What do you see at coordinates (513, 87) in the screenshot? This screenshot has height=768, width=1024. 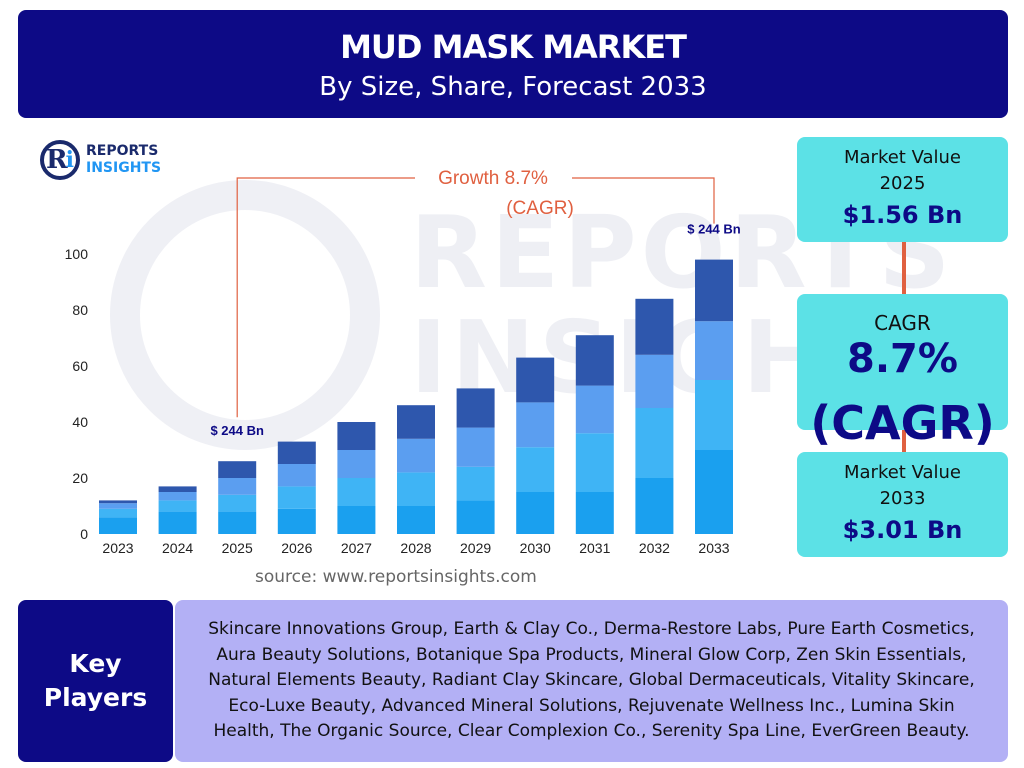 I see `page-subtitle: By Size, Share, Forecast 2033` at bounding box center [513, 87].